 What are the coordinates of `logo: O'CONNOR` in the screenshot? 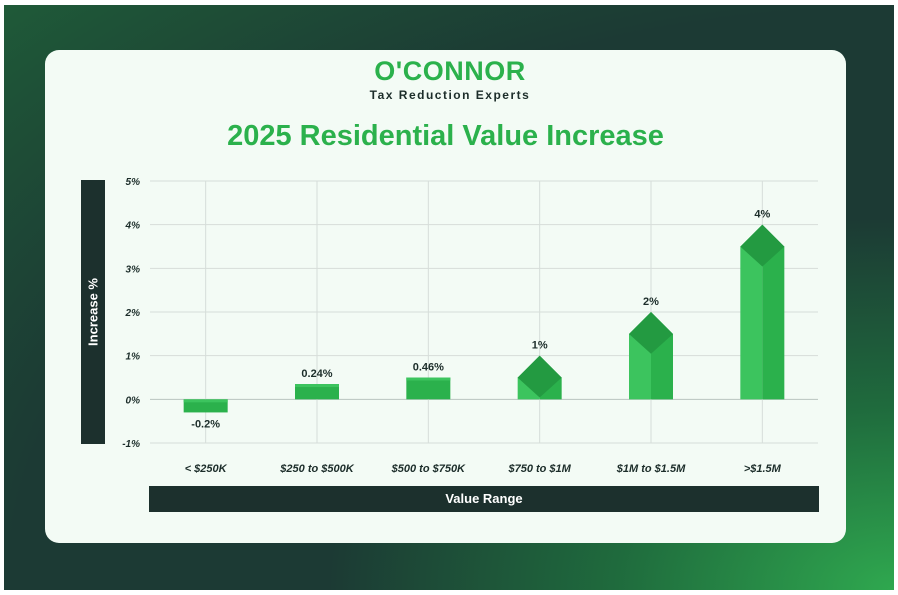 It's located at (450, 71).